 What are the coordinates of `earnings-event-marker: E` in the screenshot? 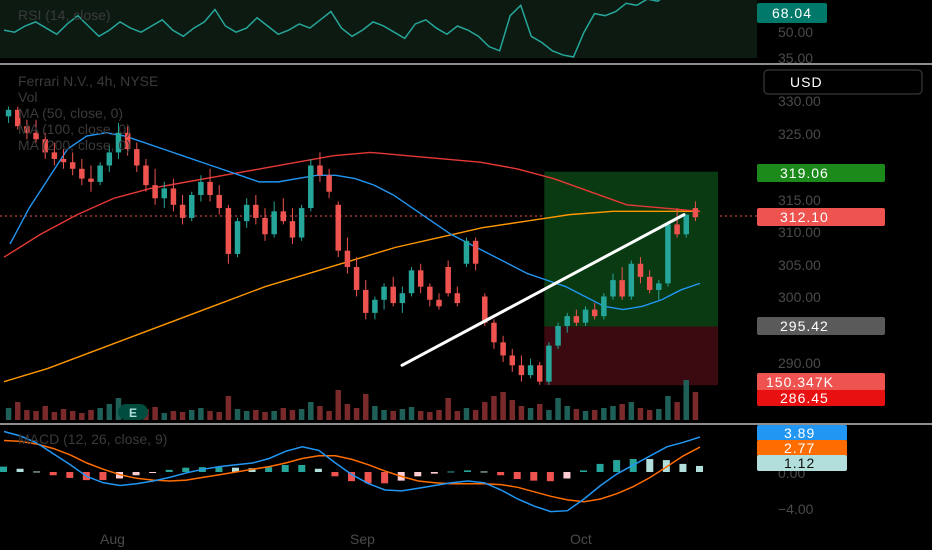 It's located at (133, 412).